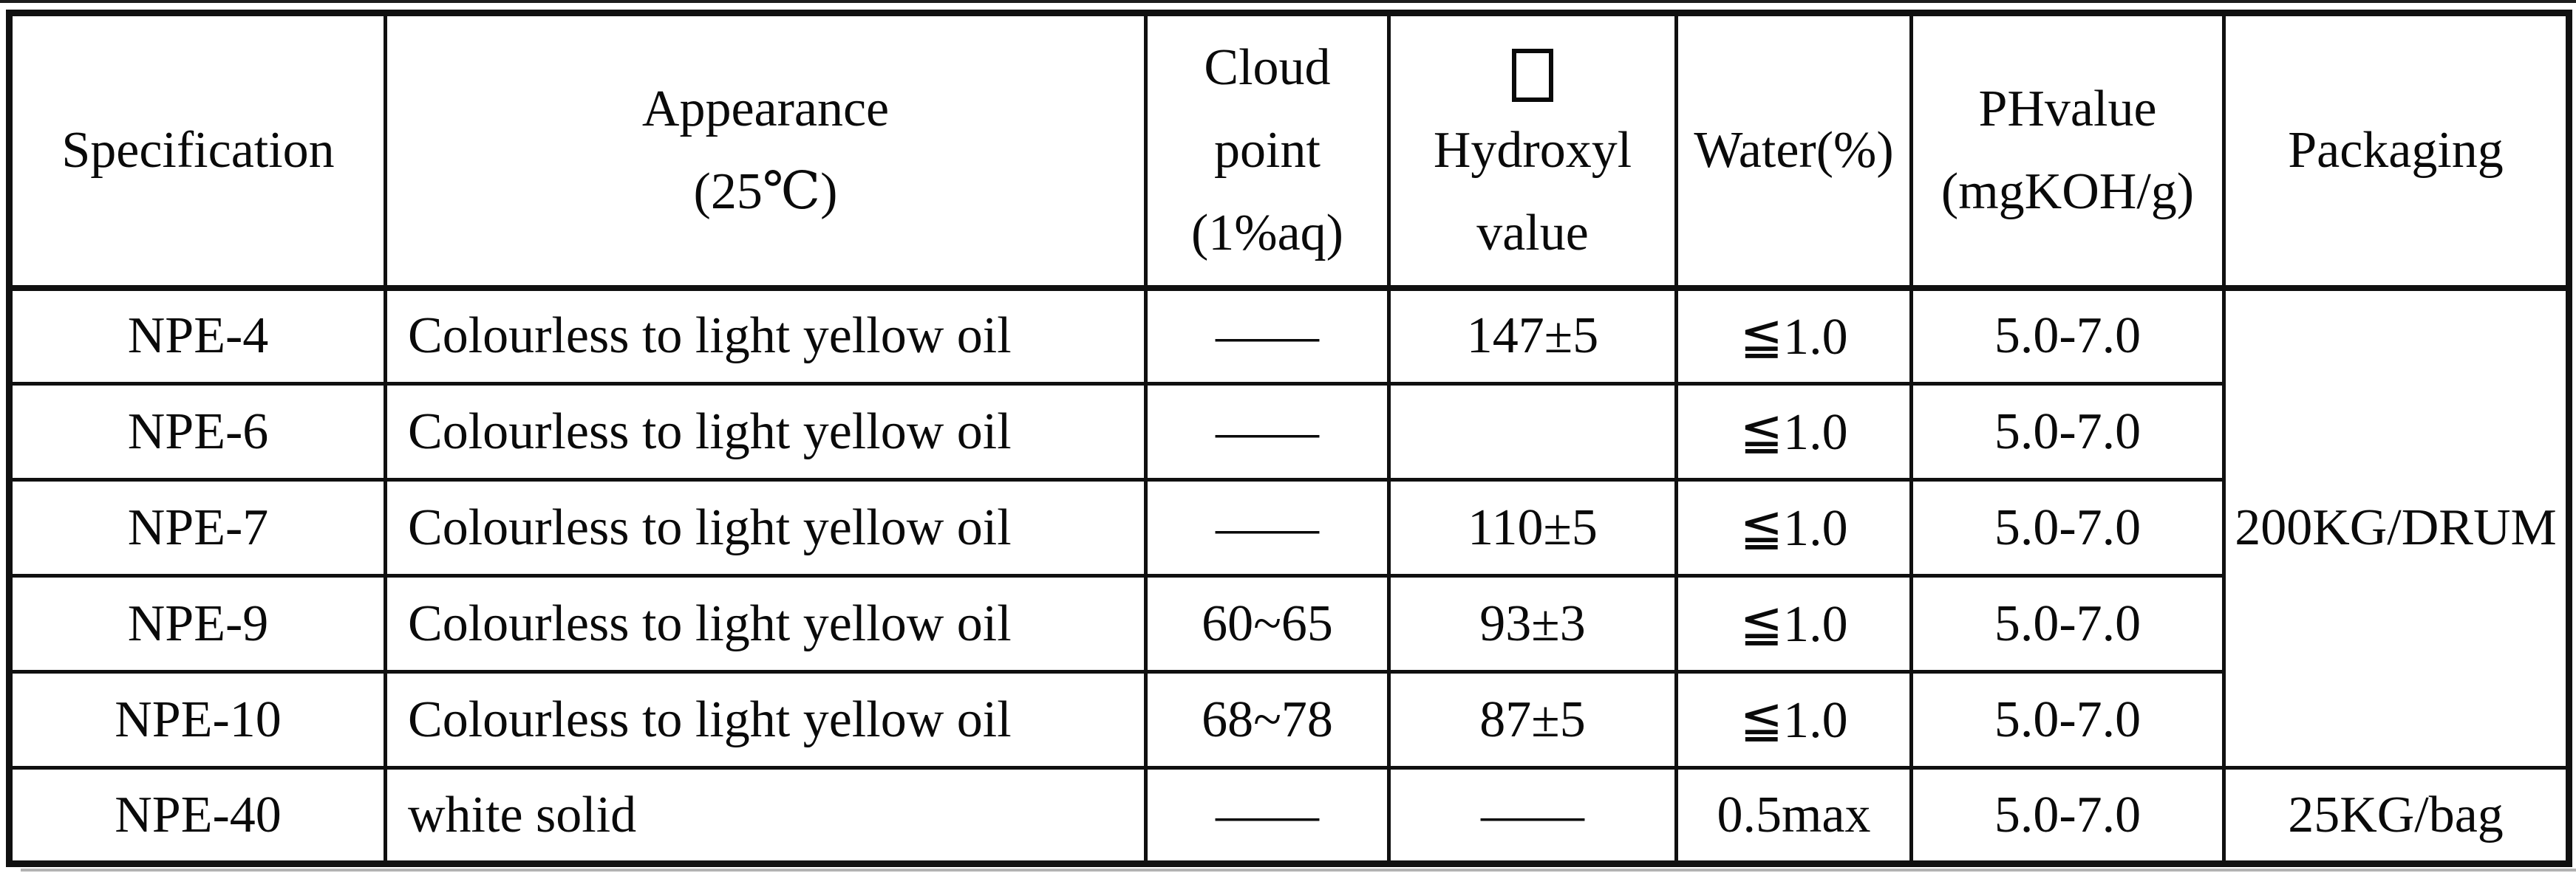 The height and width of the screenshot is (873, 2576). What do you see at coordinates (2396, 528) in the screenshot?
I see `cell-packaging-drum: 200KG/DRUM` at bounding box center [2396, 528].